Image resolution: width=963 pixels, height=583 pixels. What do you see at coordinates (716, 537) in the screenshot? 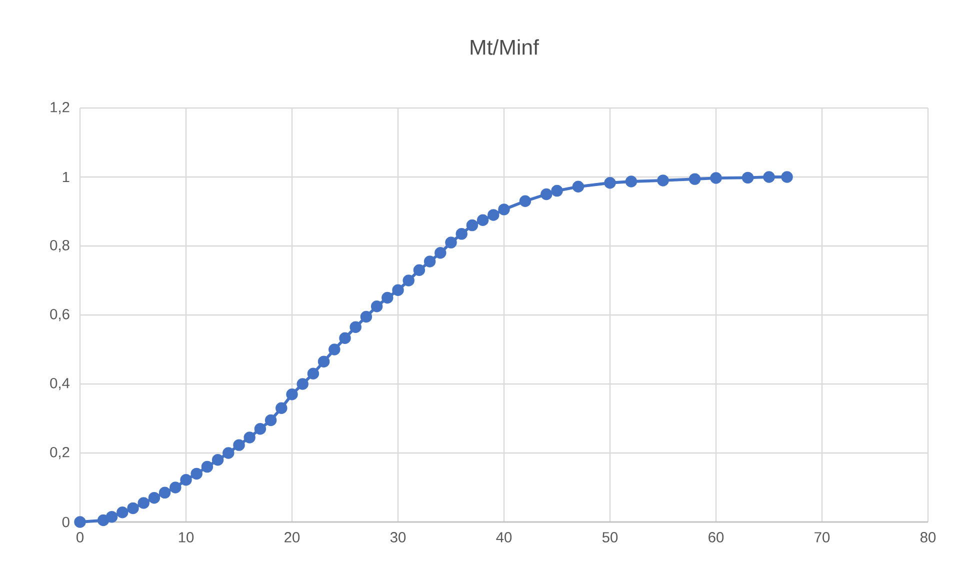
I see `x-tick-label: 60` at bounding box center [716, 537].